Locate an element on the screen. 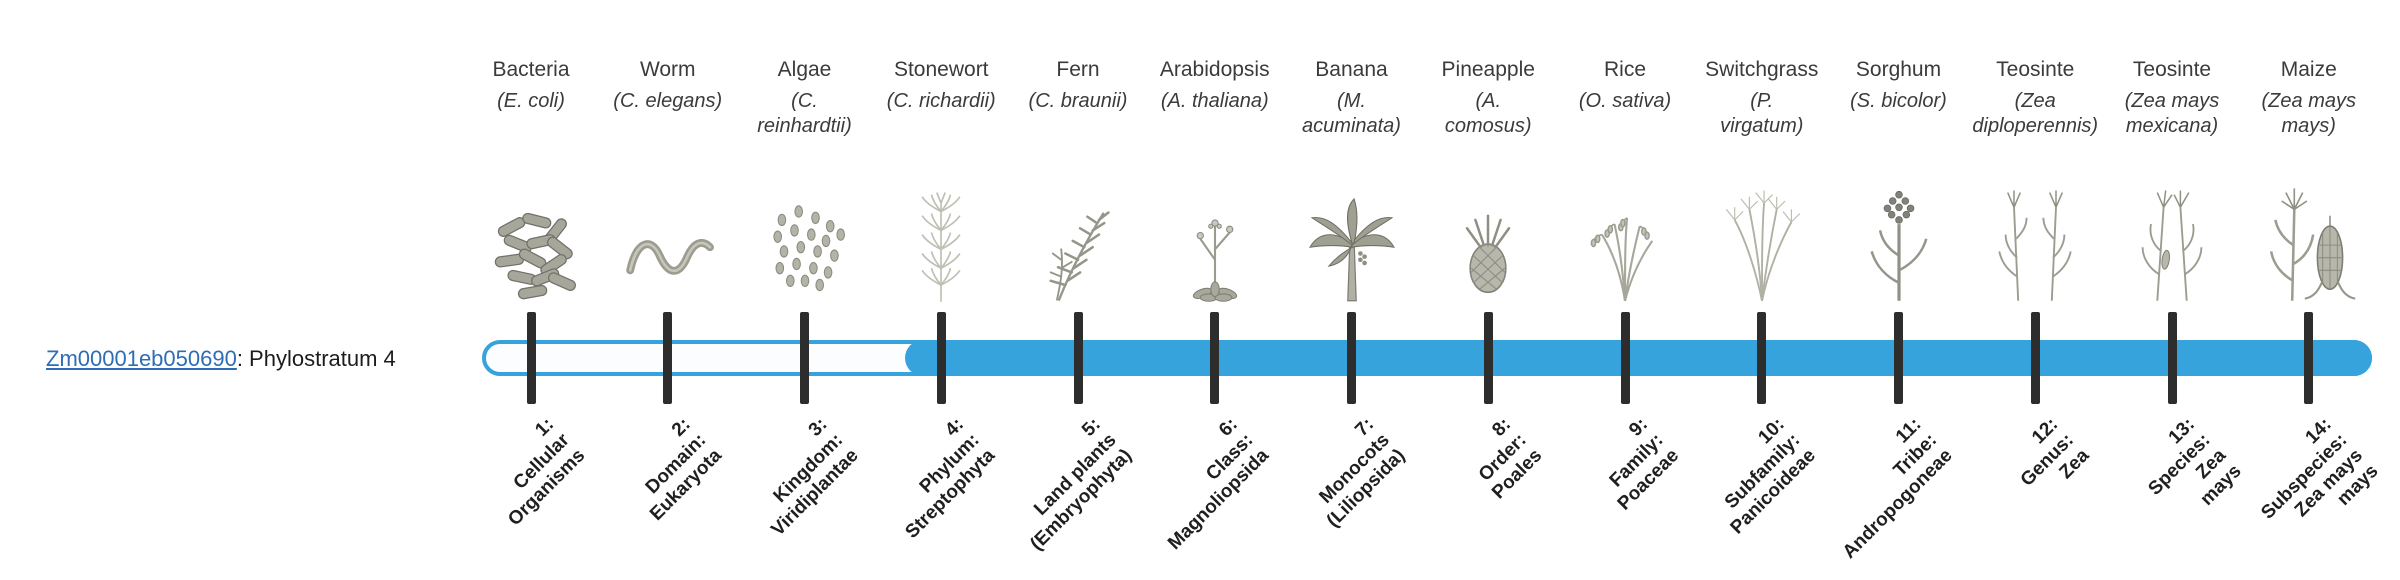 This screenshot has width=2400, height=580. algae-illustration is located at coordinates (805, 222).